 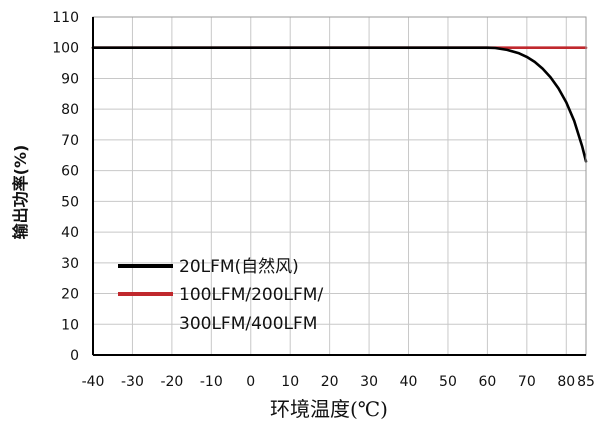 What do you see at coordinates (290, 382) in the screenshot?
I see `x-tick-label: 10` at bounding box center [290, 382].